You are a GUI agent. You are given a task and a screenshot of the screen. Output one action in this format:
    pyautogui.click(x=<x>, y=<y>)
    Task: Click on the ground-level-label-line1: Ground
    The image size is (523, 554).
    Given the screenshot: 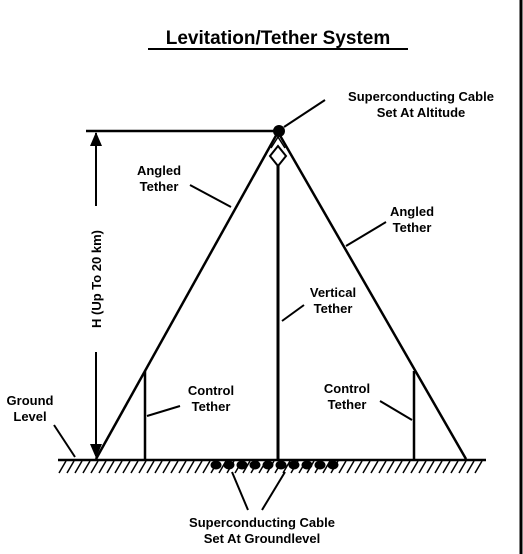 What is the action you would take?
    pyautogui.click(x=30, y=400)
    